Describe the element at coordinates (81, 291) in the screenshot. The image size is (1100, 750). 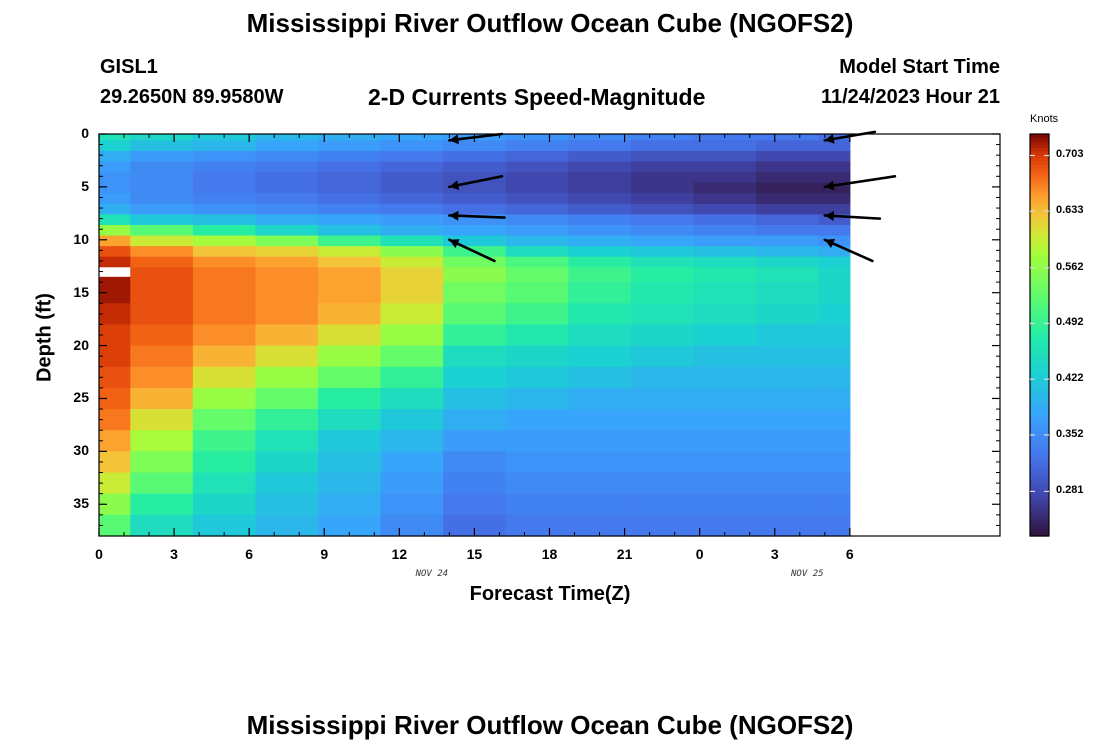
I see `y-tick-label: 15` at that location.